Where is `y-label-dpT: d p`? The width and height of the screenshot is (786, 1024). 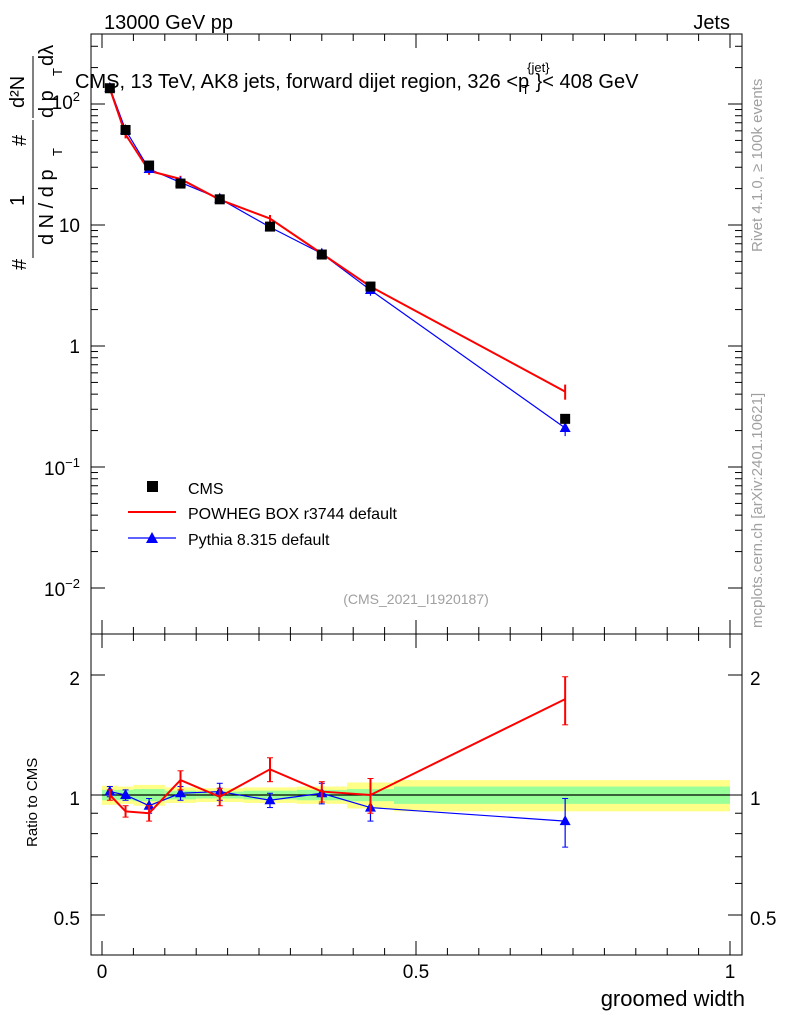
y-label-dpT: d p is located at coordinates (47, 104).